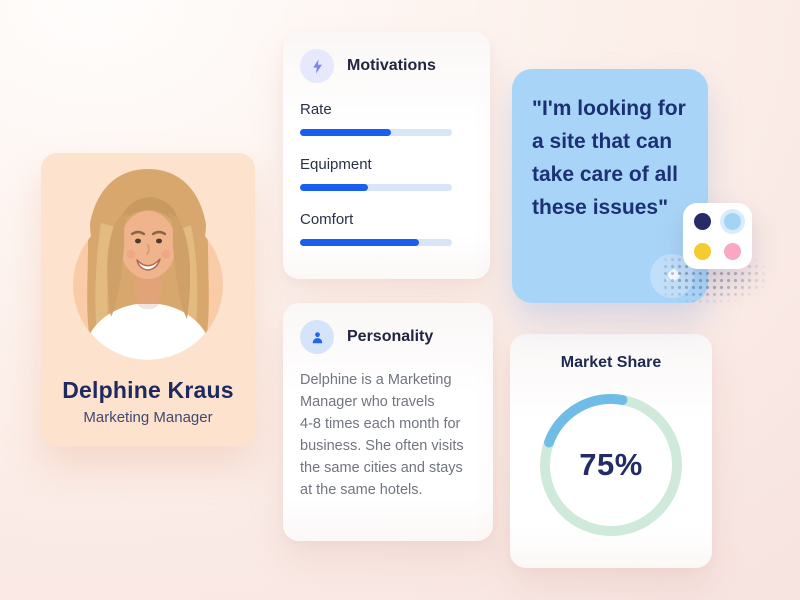  I want to click on motivations-header: Motivations, so click(386, 66).